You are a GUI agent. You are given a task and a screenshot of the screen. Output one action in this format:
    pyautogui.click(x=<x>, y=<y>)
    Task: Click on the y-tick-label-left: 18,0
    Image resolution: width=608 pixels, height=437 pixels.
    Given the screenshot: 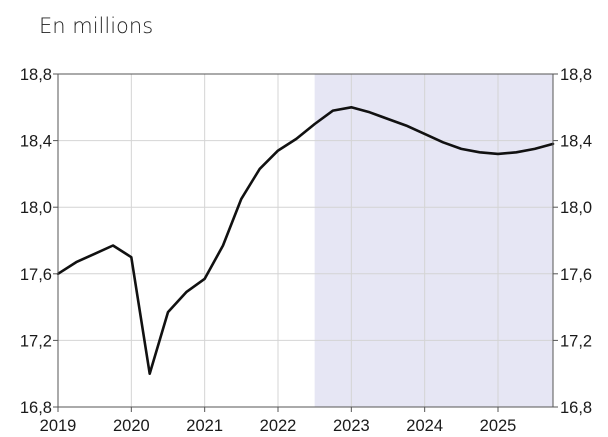 What is the action you would take?
    pyautogui.click(x=36, y=208)
    